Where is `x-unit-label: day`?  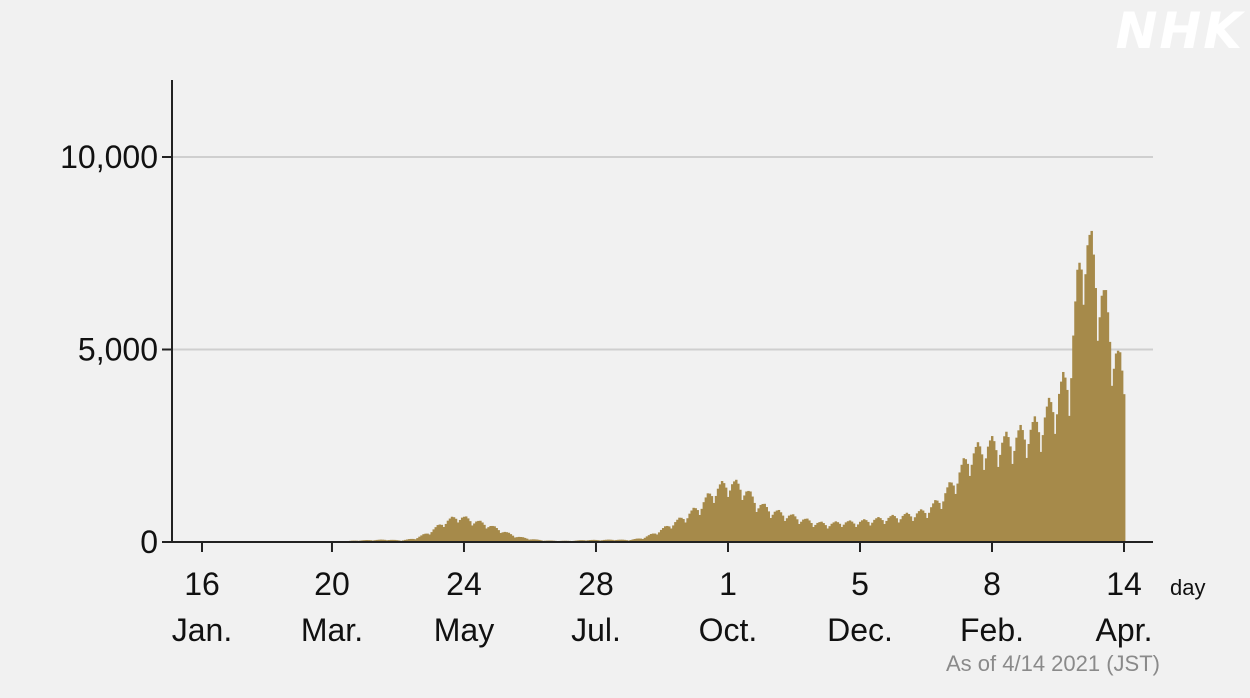
x-unit-label: day is located at coordinates (1187, 587).